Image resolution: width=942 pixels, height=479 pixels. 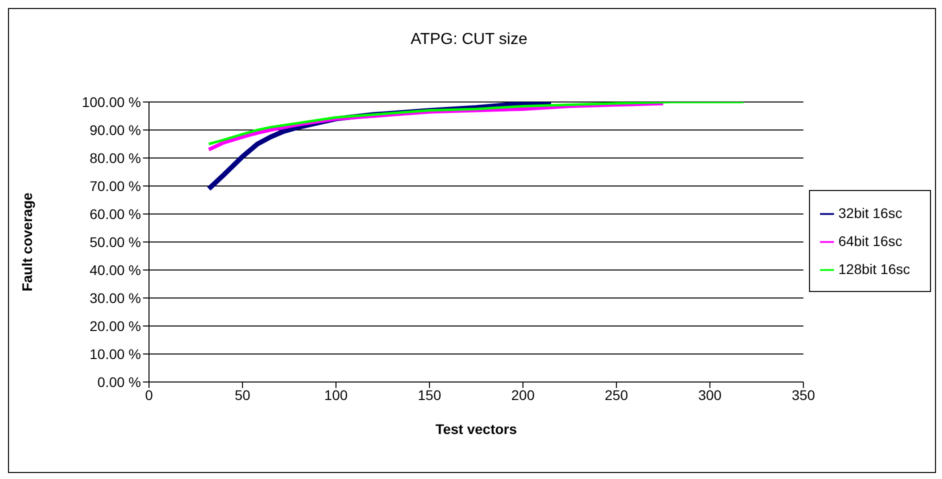 What do you see at coordinates (870, 240) in the screenshot?
I see `legend-label: 64bit 16sc` at bounding box center [870, 240].